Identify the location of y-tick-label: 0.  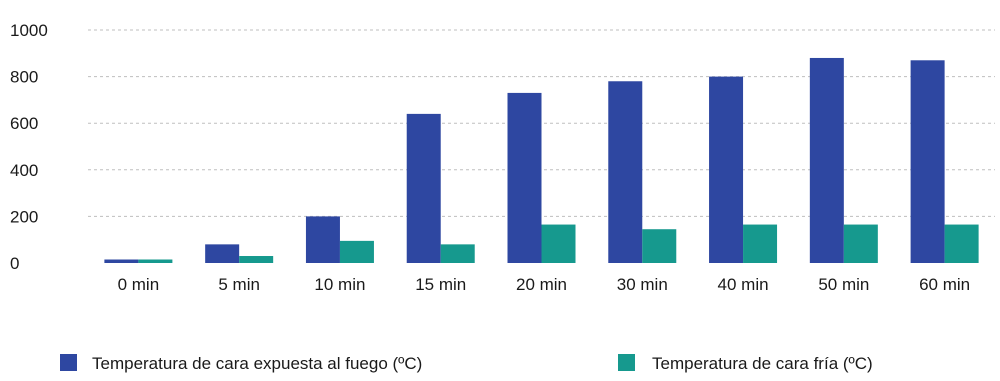
(14, 263).